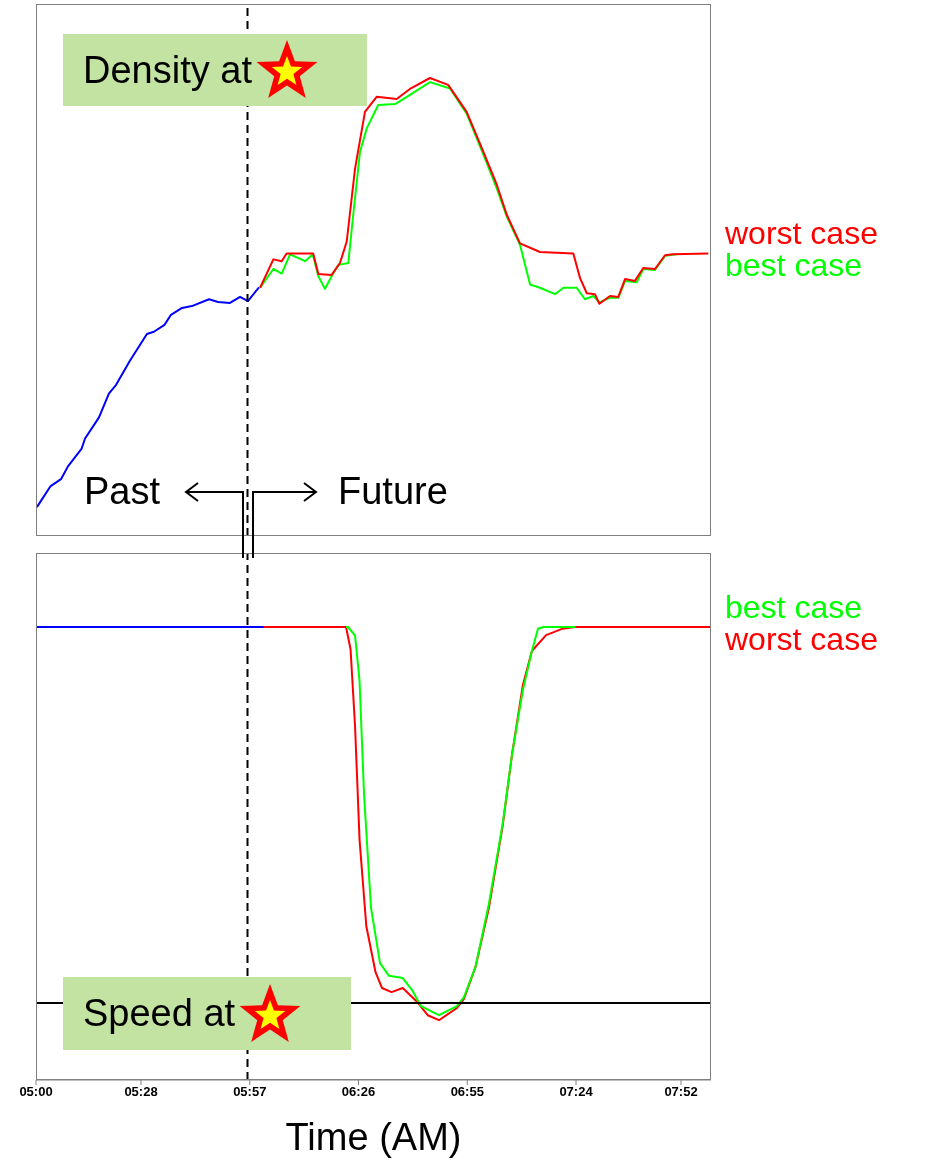  I want to click on annotation: Future, so click(393, 491).